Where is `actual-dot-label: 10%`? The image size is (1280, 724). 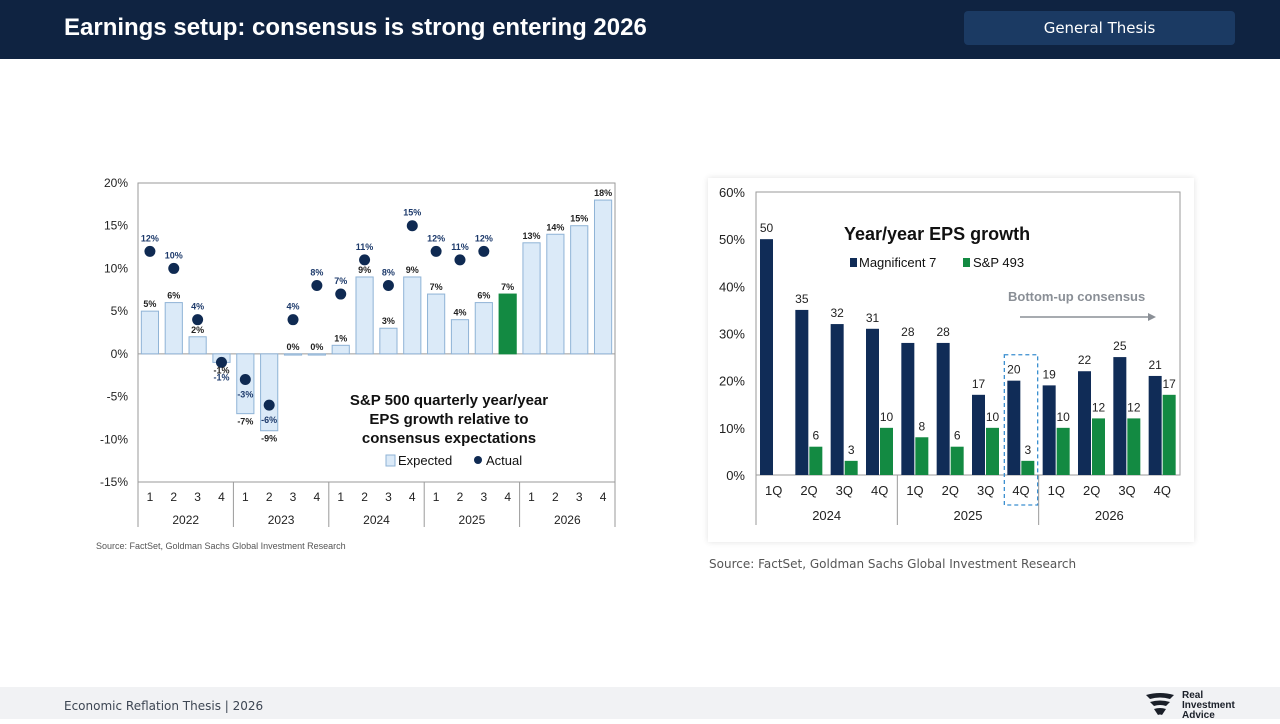
actual-dot-label: 10% is located at coordinates (174, 255).